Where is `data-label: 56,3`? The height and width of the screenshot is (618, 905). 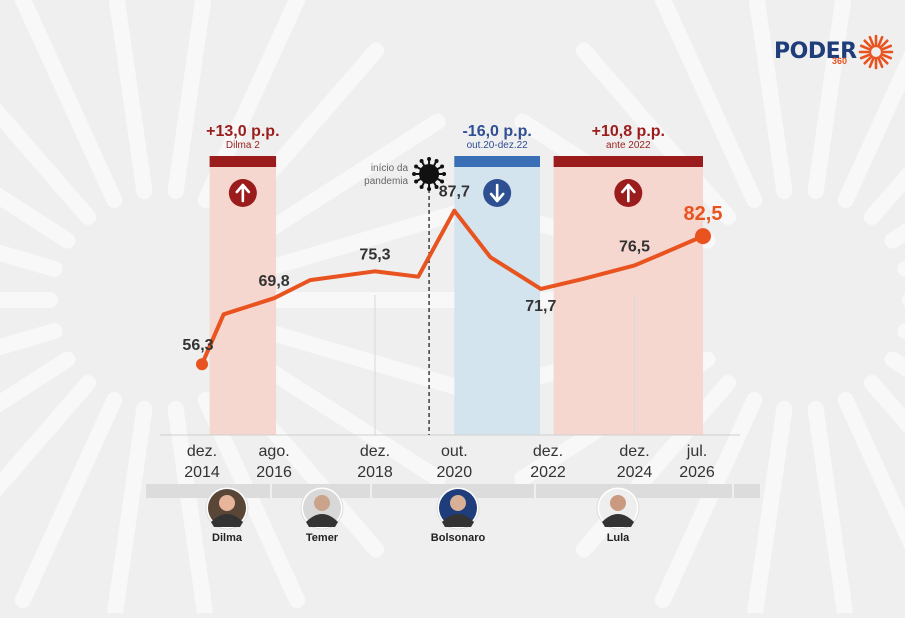 data-label: 56,3 is located at coordinates (197, 345).